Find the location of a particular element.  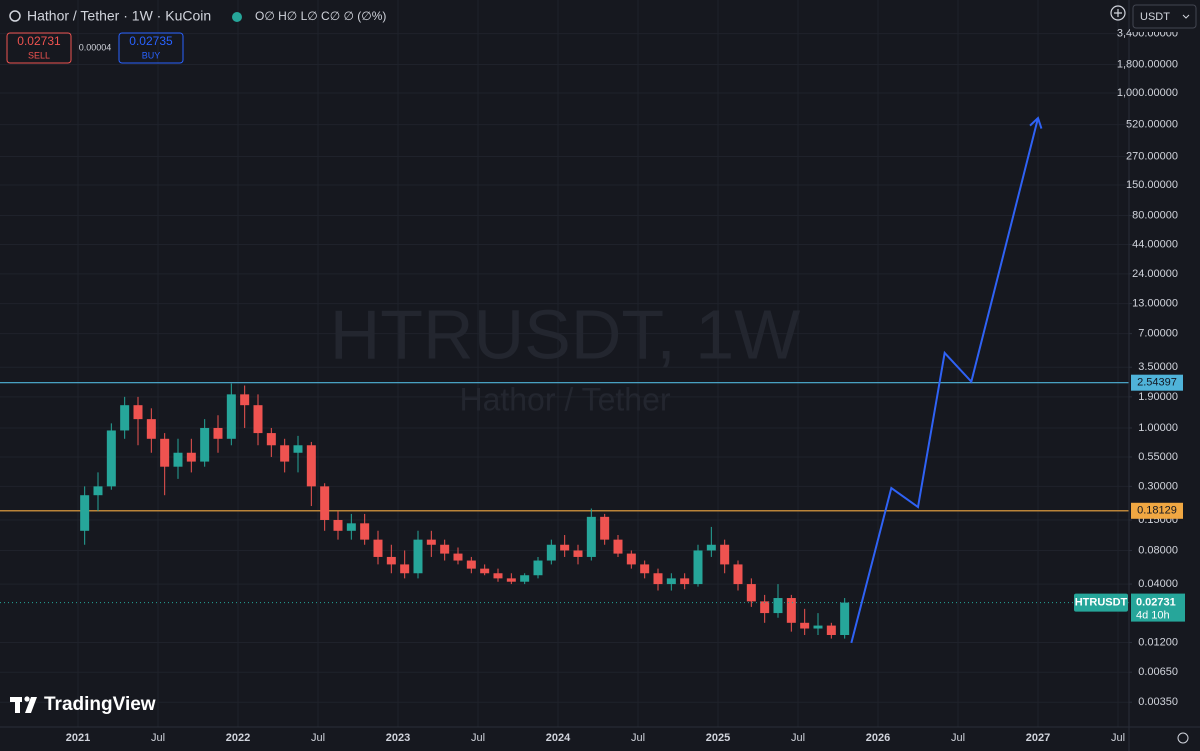

tradingview-logo: TradingView is located at coordinates (83, 704).